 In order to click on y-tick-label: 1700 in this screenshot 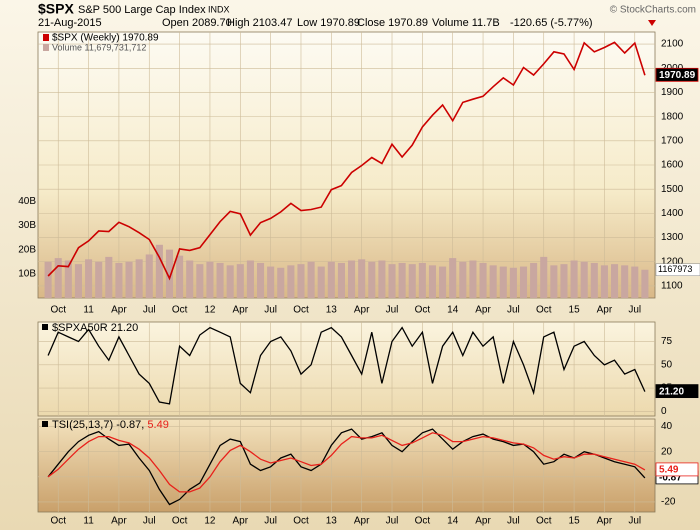, I will do `click(672, 140)`.